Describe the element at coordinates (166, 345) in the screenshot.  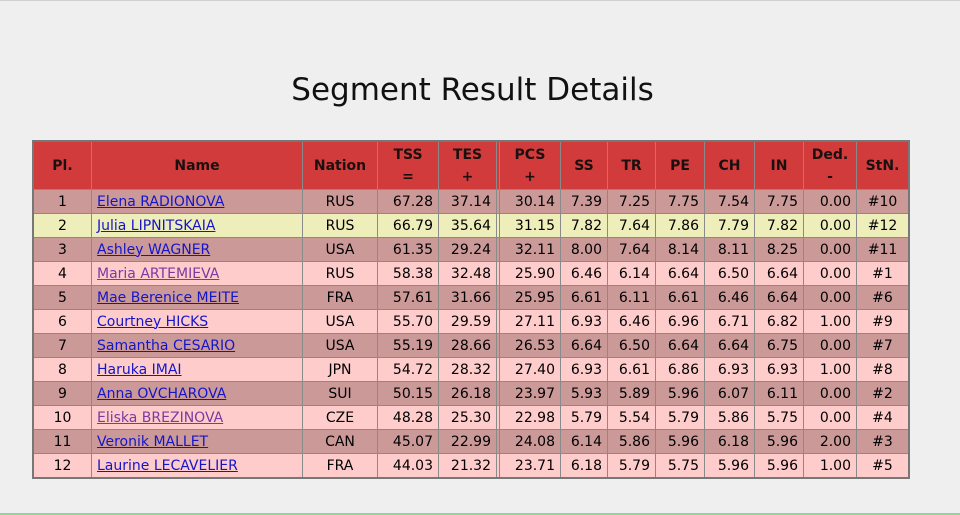
I see `skater-link: Samantha CESARIO` at that location.